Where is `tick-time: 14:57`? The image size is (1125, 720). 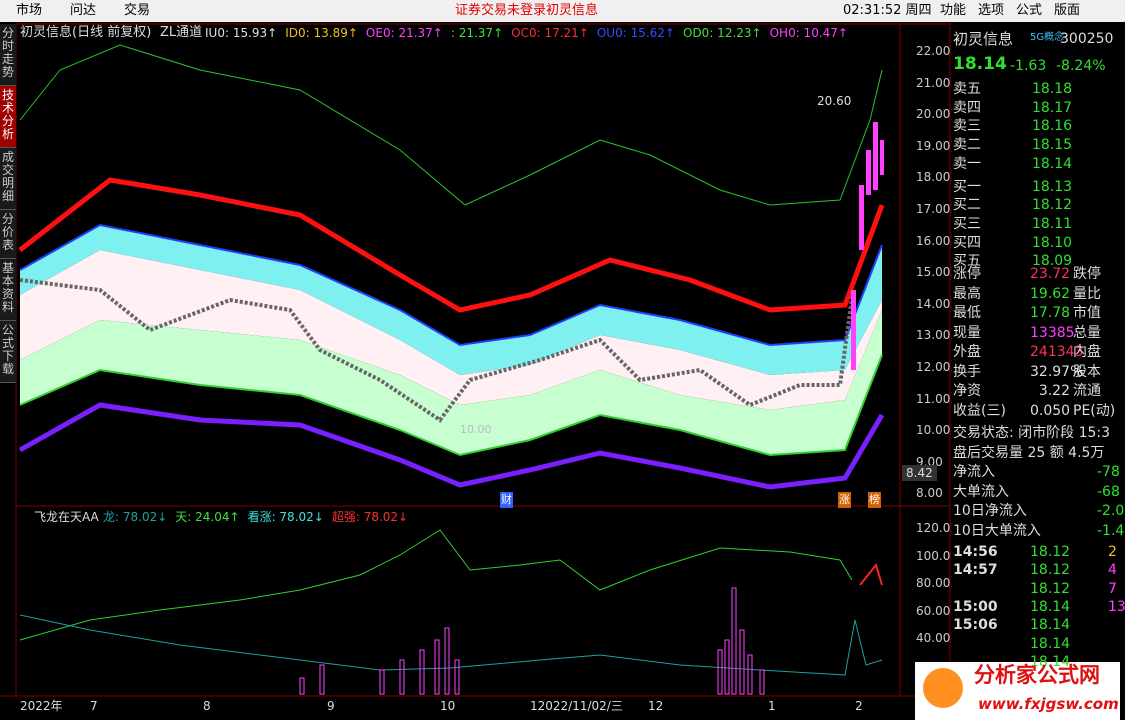
tick-time: 14:57 is located at coordinates (975, 570).